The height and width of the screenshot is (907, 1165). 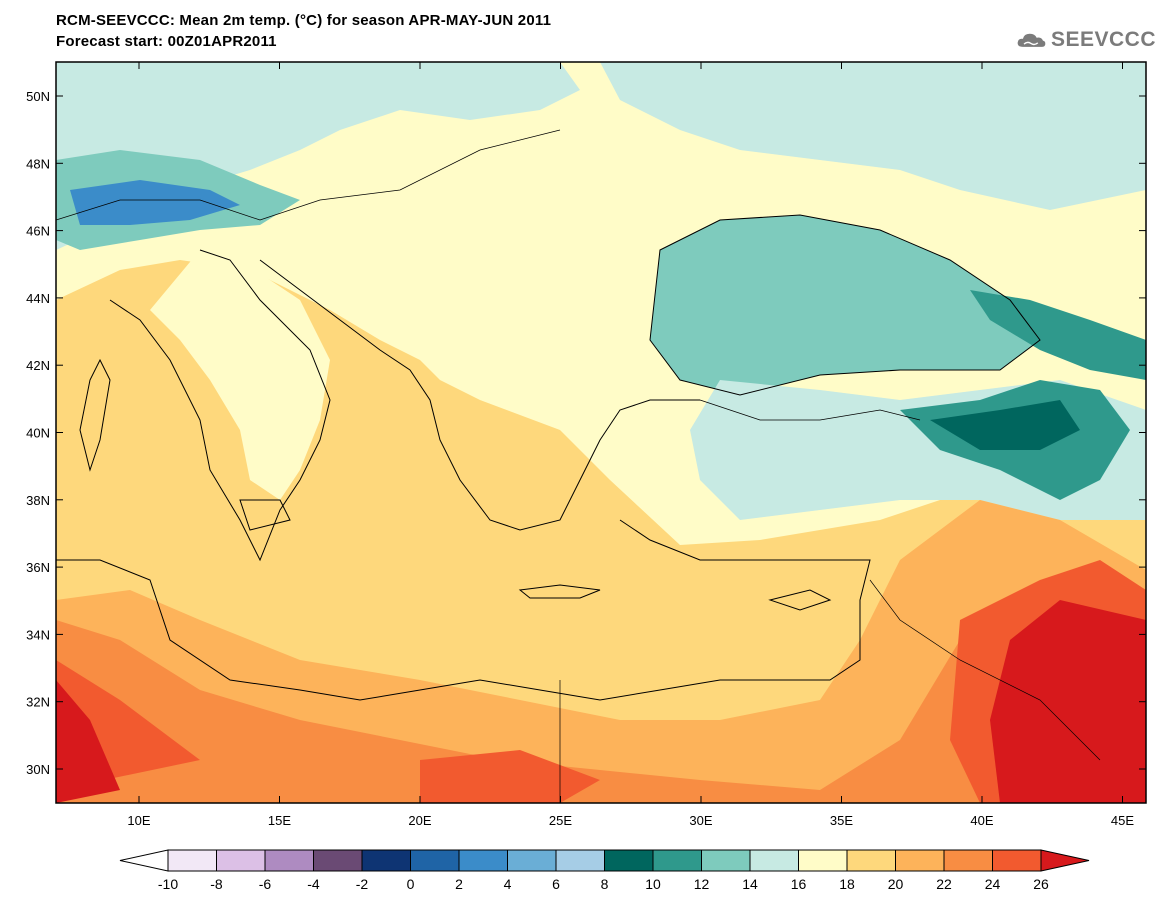 What do you see at coordinates (1065, 860) in the screenshot?
I see `colorbar-high-arrow` at bounding box center [1065, 860].